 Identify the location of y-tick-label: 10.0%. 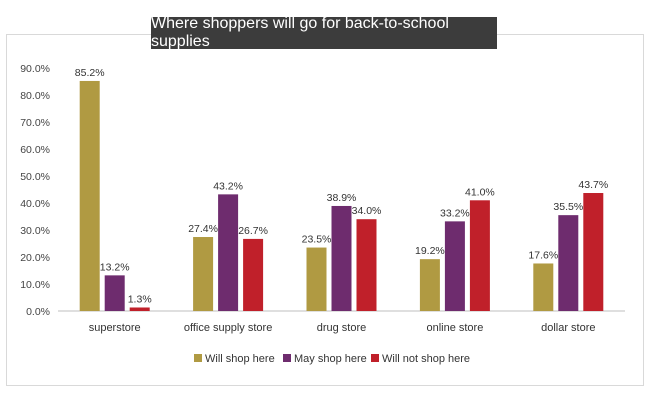
(35, 285).